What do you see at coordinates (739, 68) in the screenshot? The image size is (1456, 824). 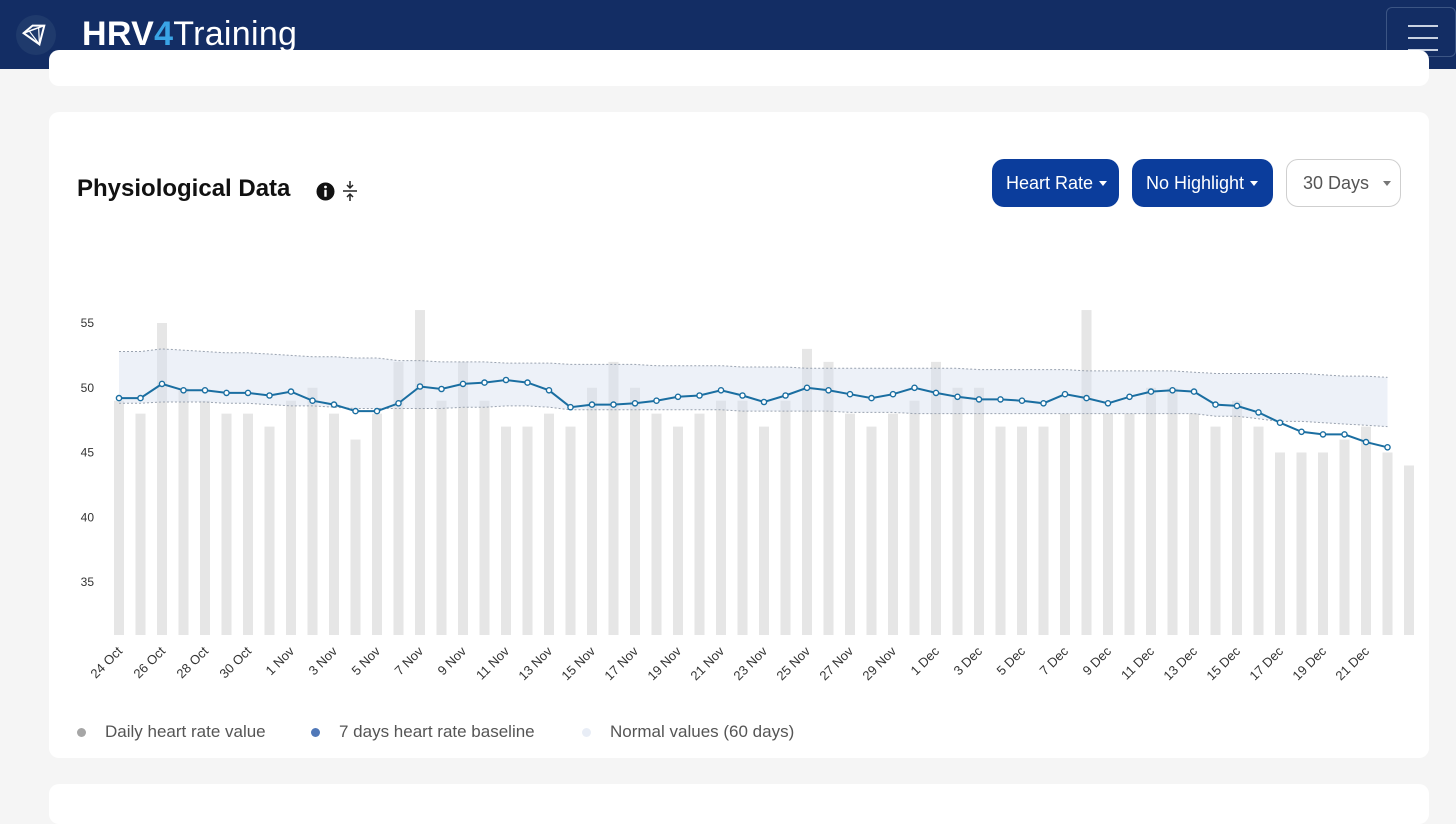 I see `previous-card` at bounding box center [739, 68].